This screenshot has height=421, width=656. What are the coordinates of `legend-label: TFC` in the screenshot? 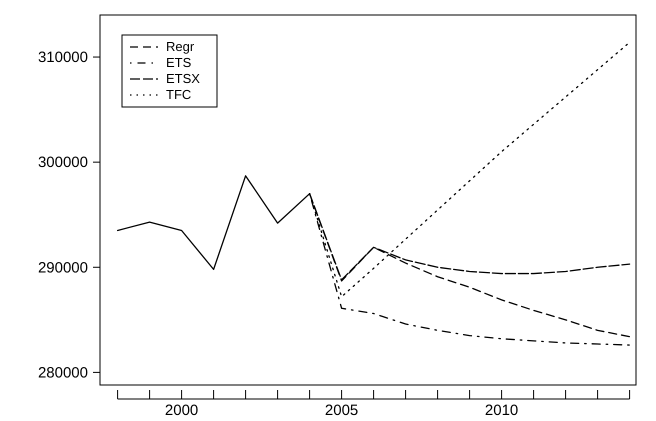 It's located at (179, 94).